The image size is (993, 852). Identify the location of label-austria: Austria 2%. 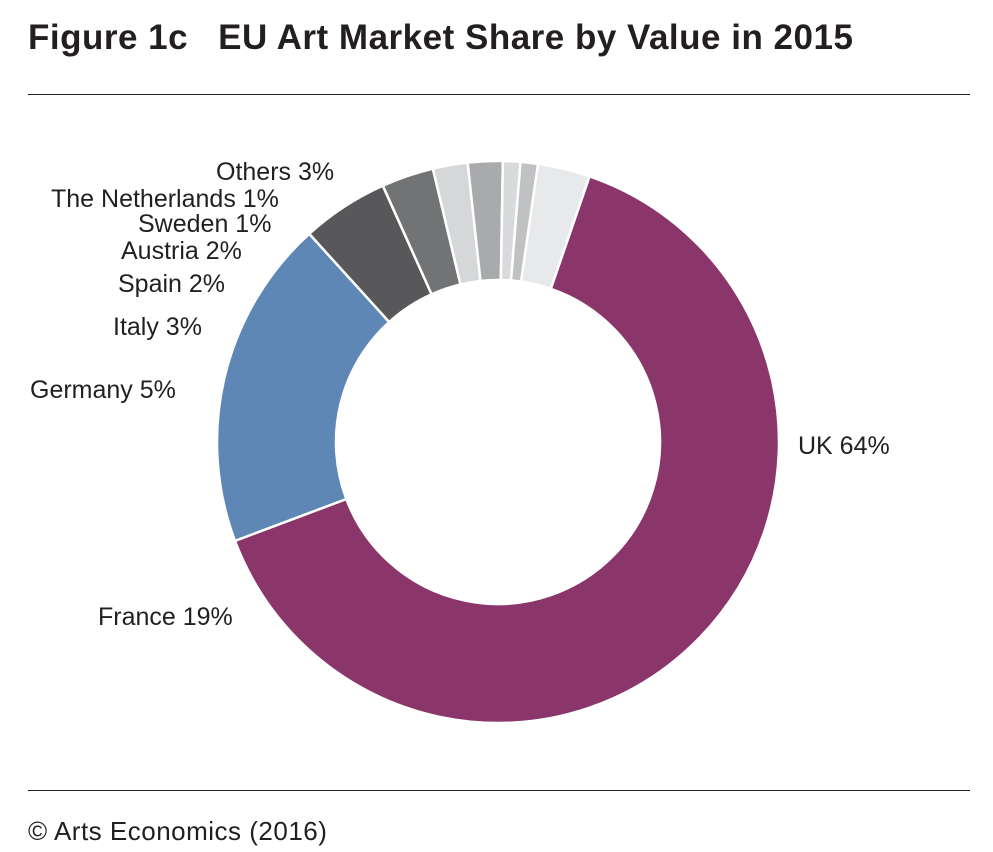
(181, 251).